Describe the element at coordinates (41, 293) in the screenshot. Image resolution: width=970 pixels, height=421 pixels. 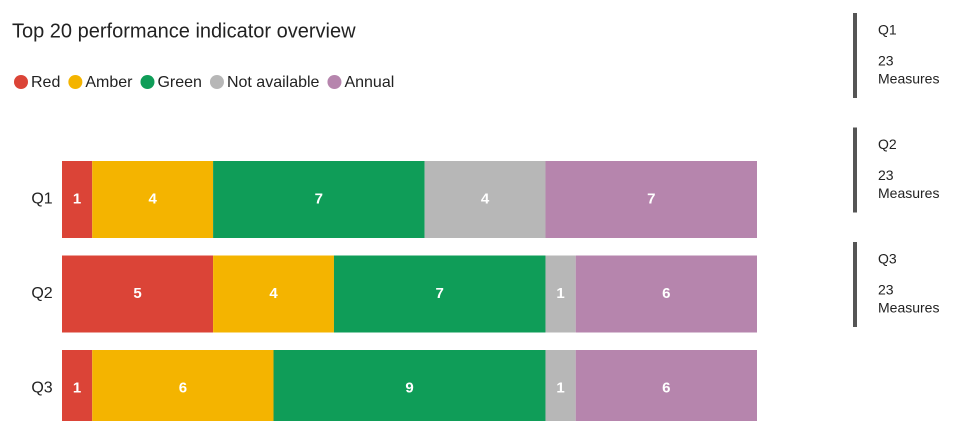
I see `category-label: Q2` at that location.